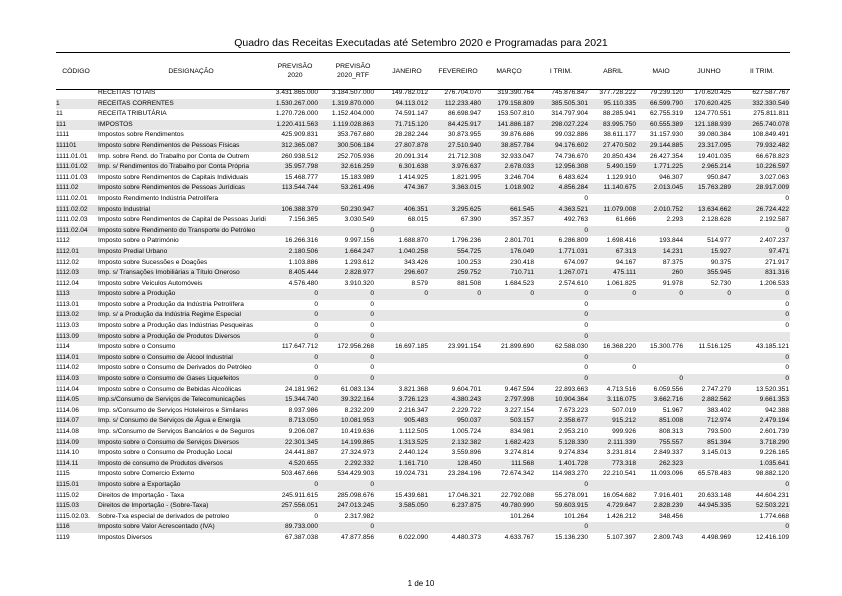 The image size is (842, 596). I want to click on row-value: 111.568, so click(522, 463).